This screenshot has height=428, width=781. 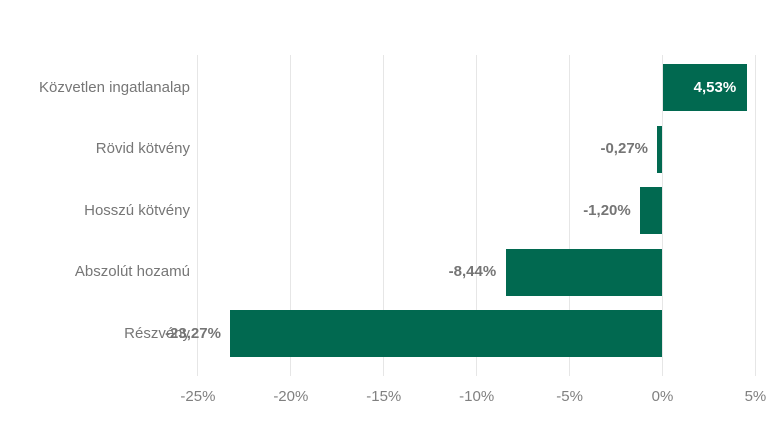 I want to click on x-tick-label: -15%, so click(x=384, y=396).